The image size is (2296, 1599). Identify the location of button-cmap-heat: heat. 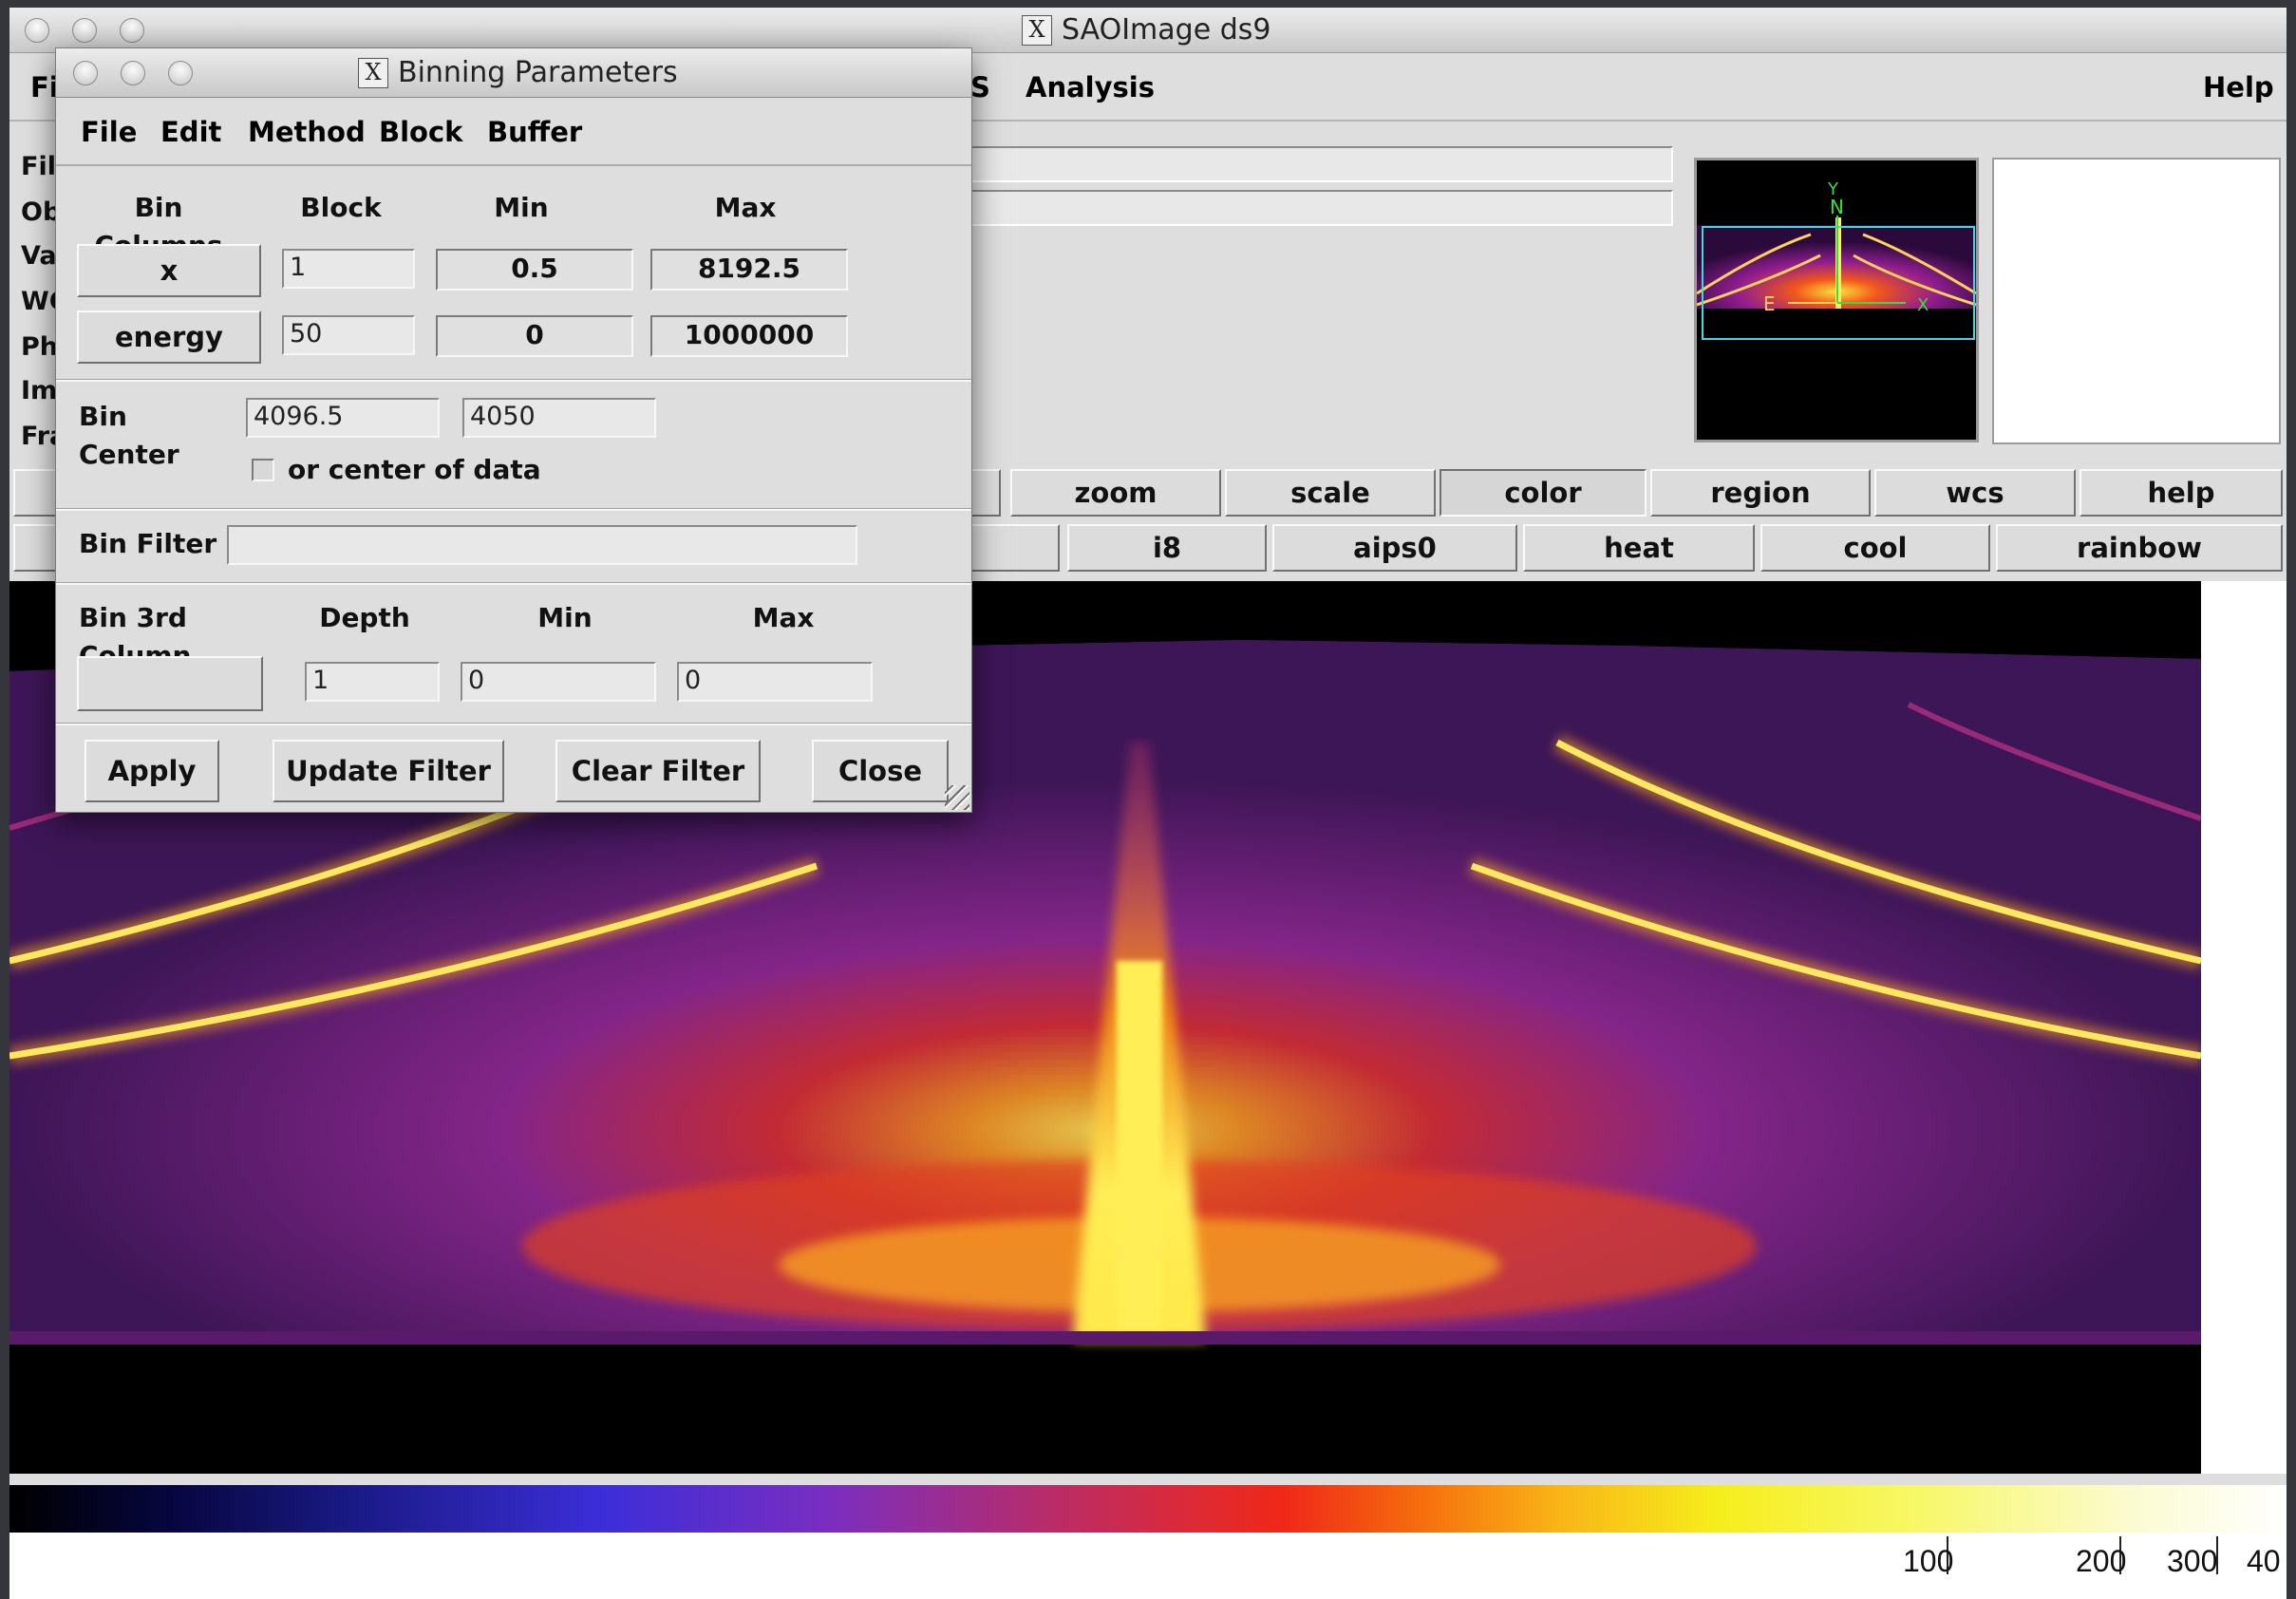
(1639, 548).